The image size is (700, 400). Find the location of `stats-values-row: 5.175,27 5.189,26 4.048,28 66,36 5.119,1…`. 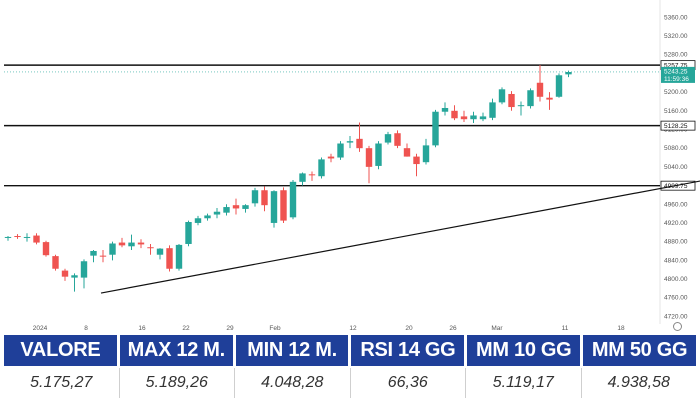

stats-values-row: 5.175,27 5.189,26 4.048,28 66,36 5.119,1… is located at coordinates (350, 383).